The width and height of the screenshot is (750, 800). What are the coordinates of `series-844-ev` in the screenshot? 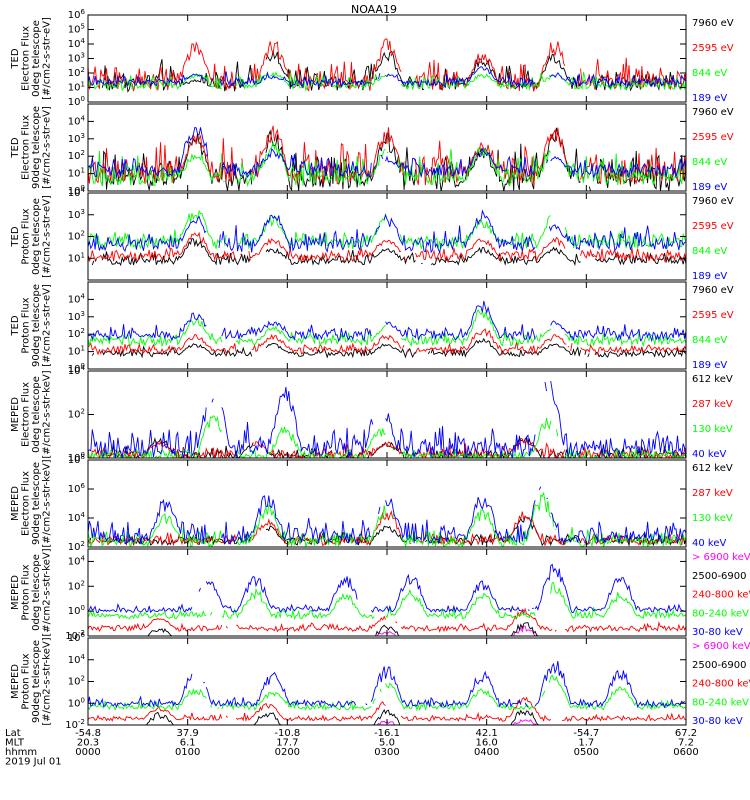 It's located at (387, 164).